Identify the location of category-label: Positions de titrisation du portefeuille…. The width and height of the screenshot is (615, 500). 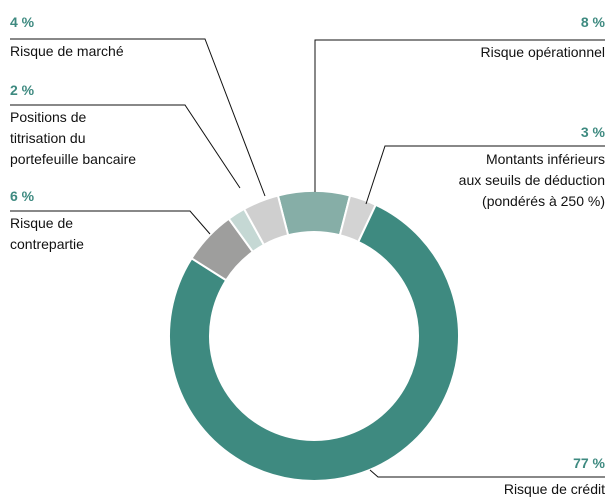
(73, 138).